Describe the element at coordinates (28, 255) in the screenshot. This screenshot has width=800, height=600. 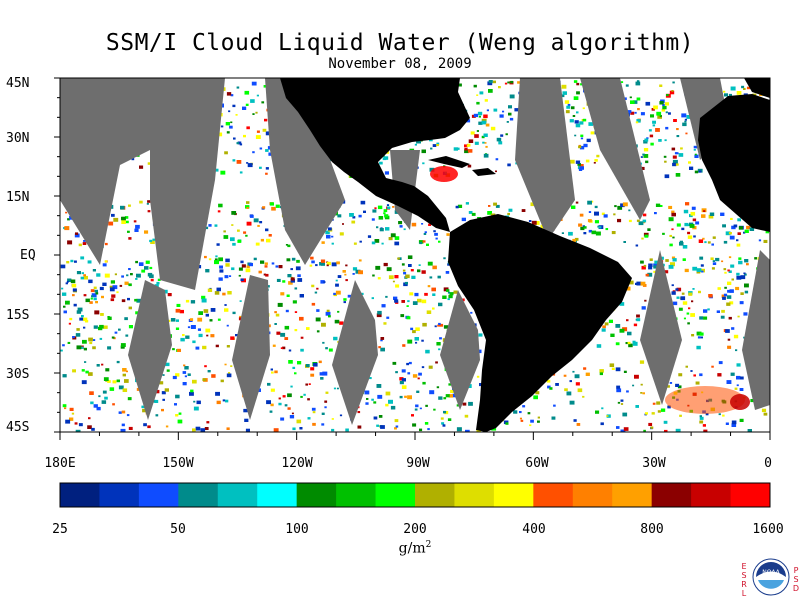
I see `lat-label: EQ` at that location.